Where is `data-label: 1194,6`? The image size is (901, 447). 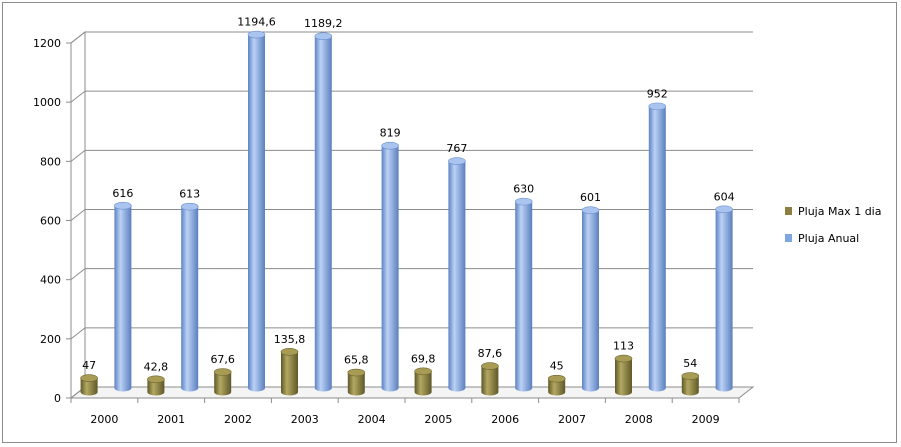
data-label: 1194,6 is located at coordinates (256, 22).